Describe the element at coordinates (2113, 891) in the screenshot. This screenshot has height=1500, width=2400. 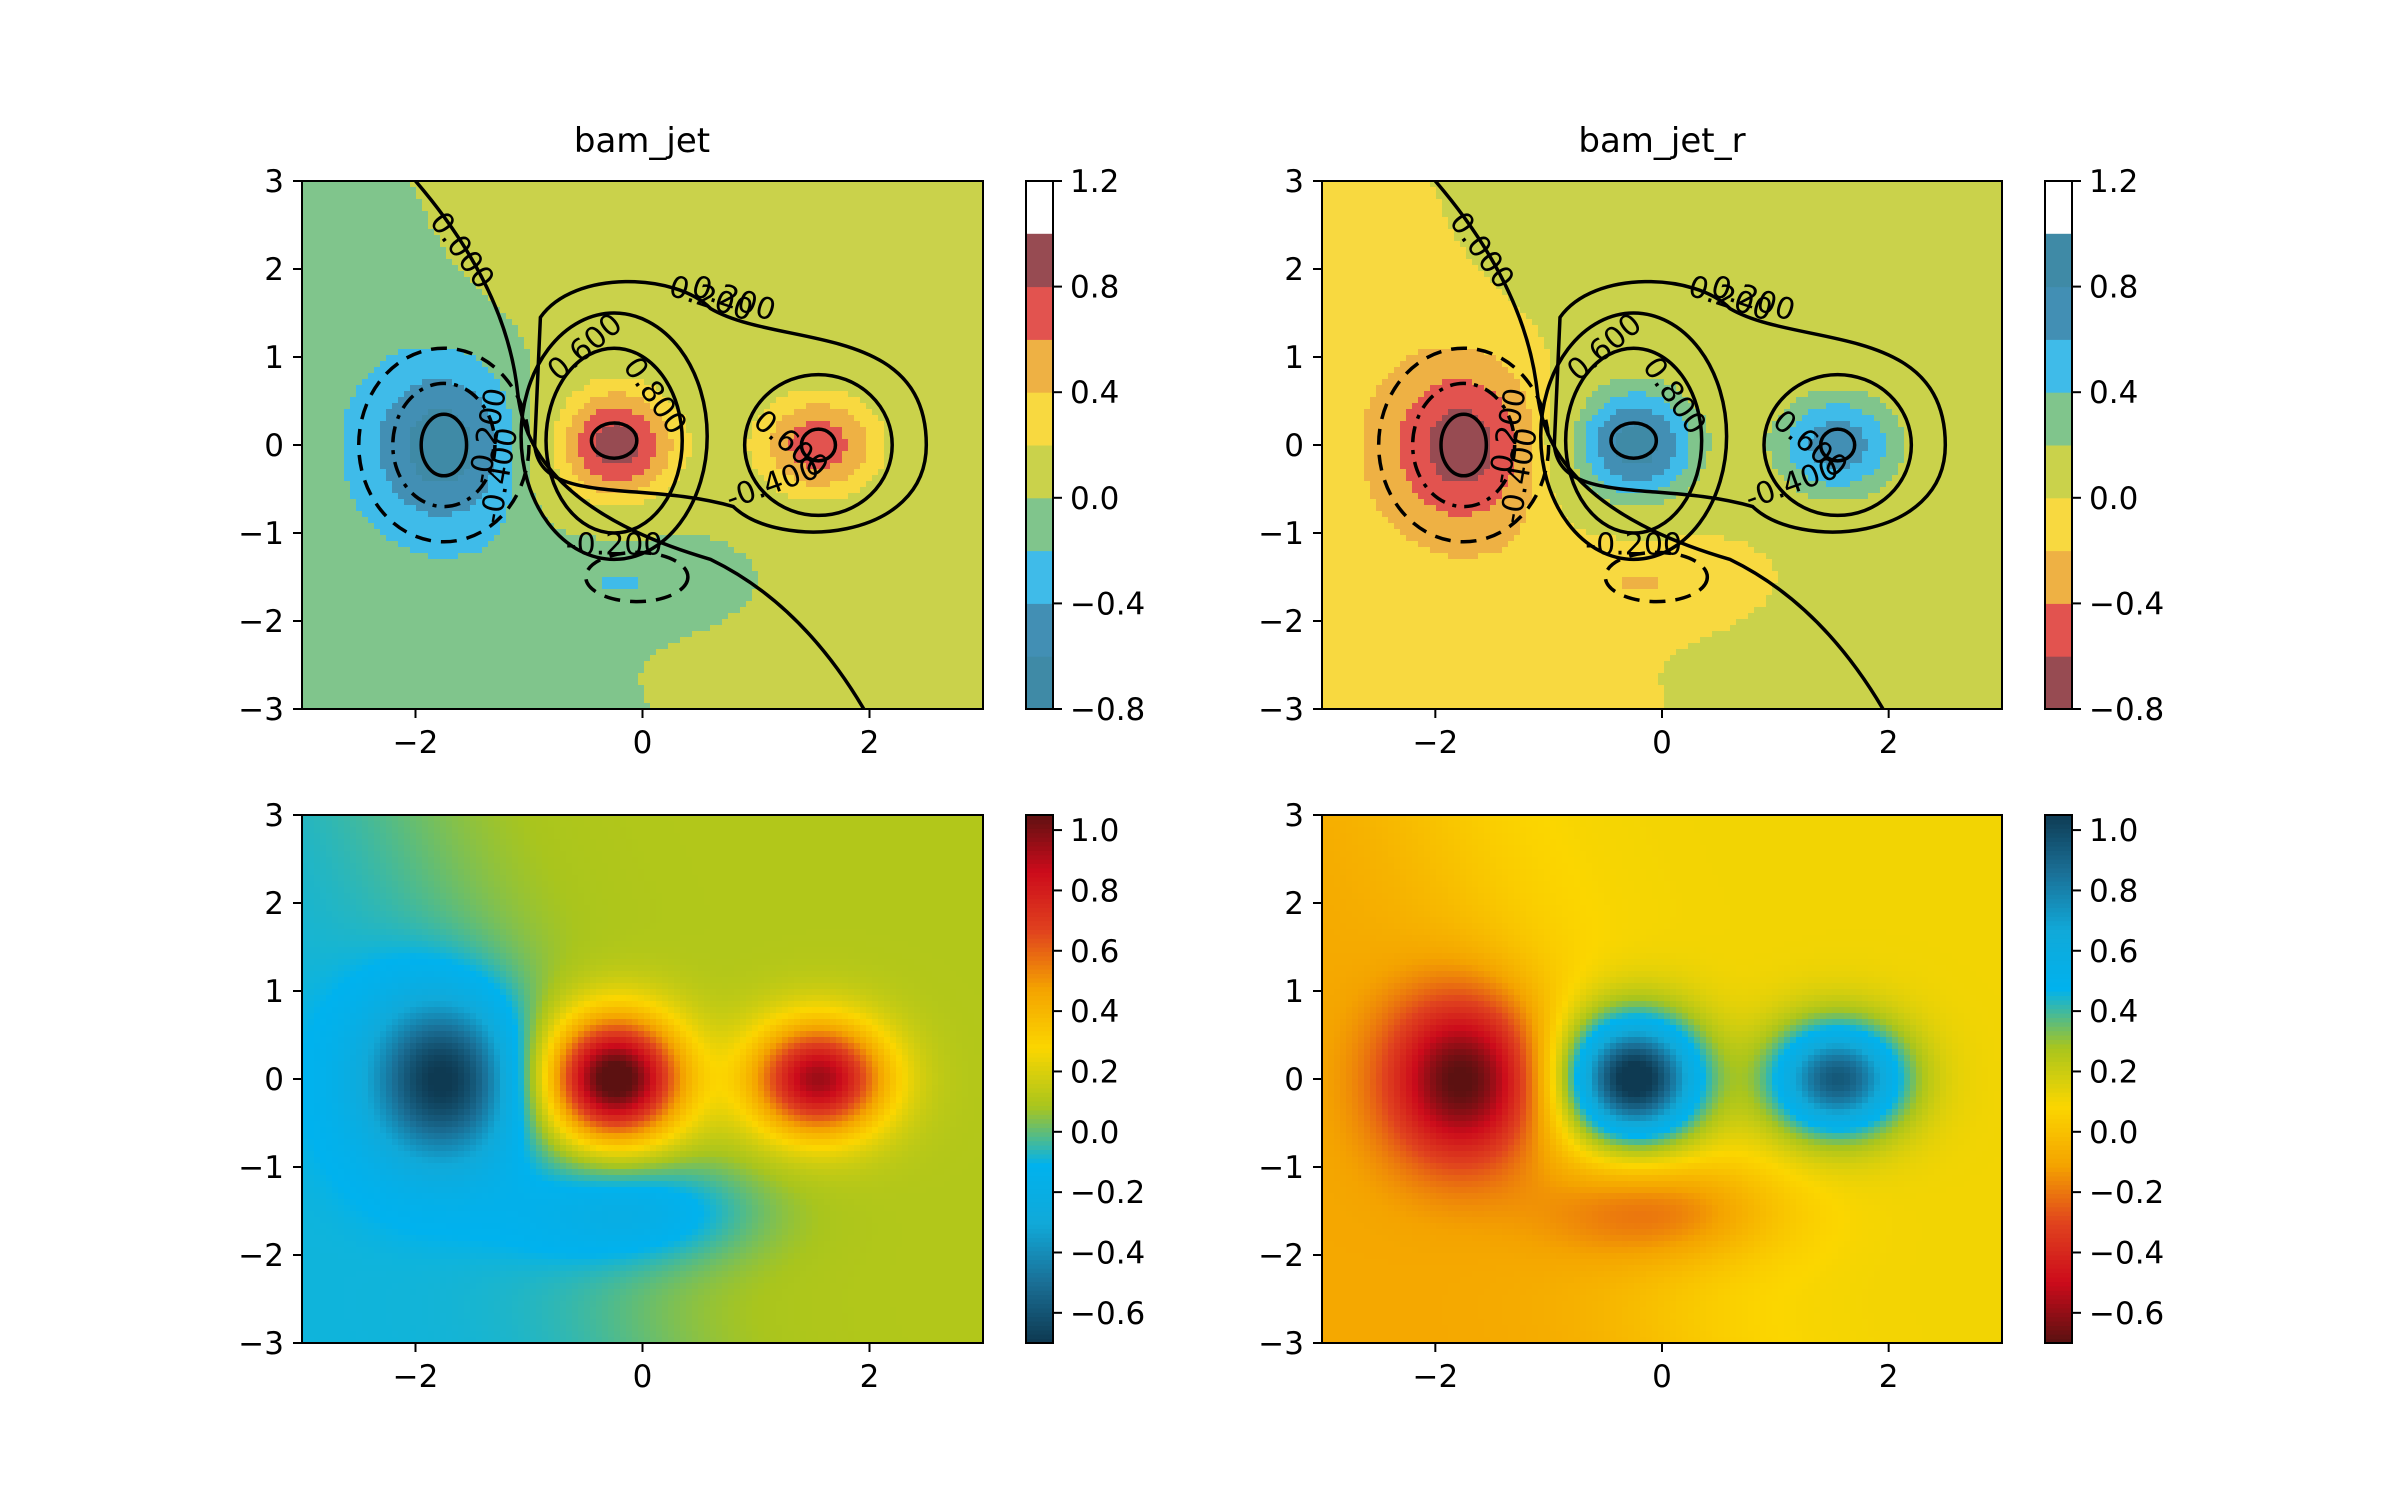
I see `colorbar-tick-label-br: 0.8` at that location.